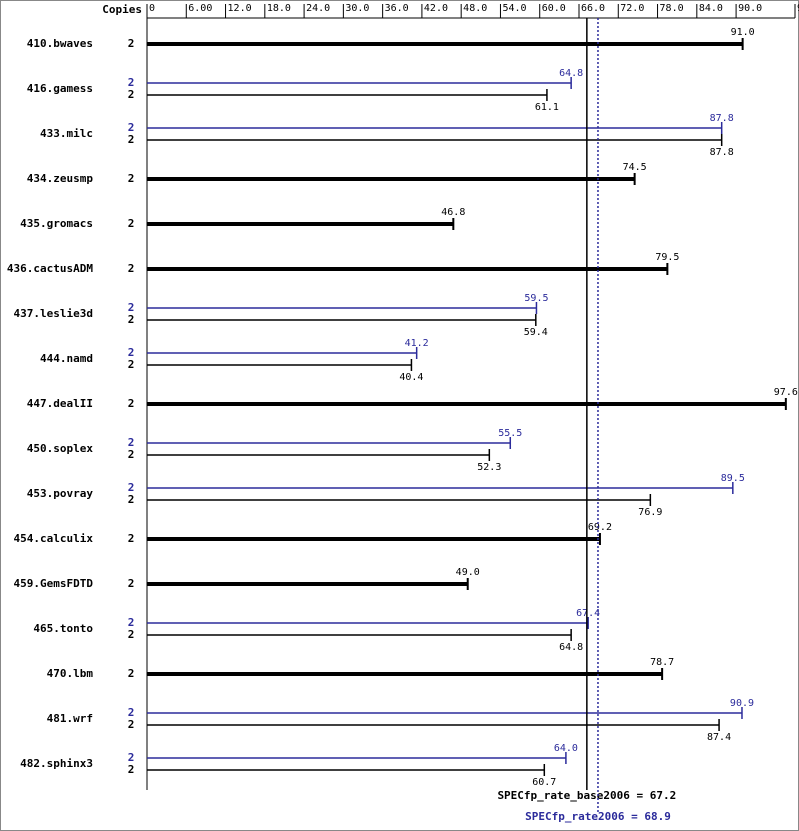 This screenshot has width=799, height=831. Describe the element at coordinates (63, 628) in the screenshot. I see `benchmark-label: 465.tonto` at that location.